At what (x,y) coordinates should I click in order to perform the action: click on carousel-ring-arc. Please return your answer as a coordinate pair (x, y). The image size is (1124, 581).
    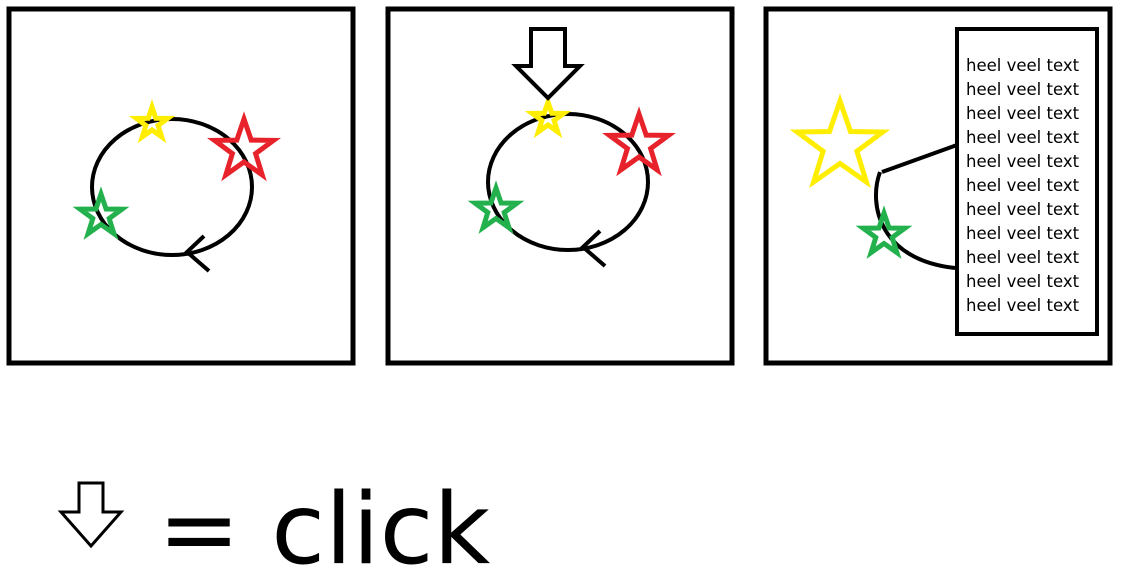
    Looking at the image, I should click on (915, 220).